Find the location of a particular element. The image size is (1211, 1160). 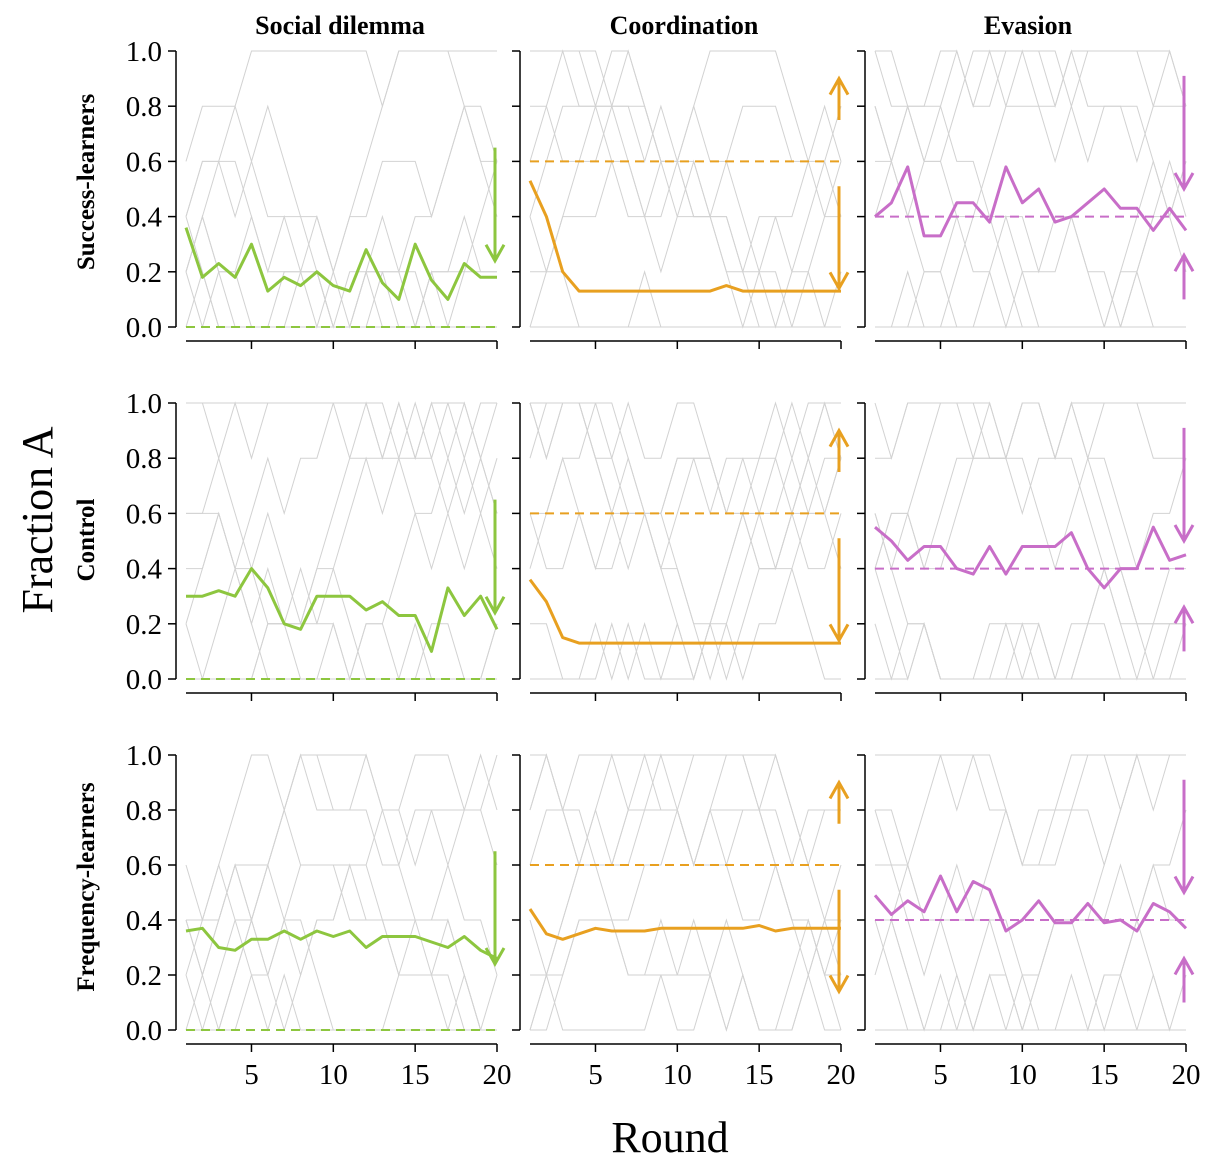

y-axis-label: Fraction A is located at coordinates (37, 519).